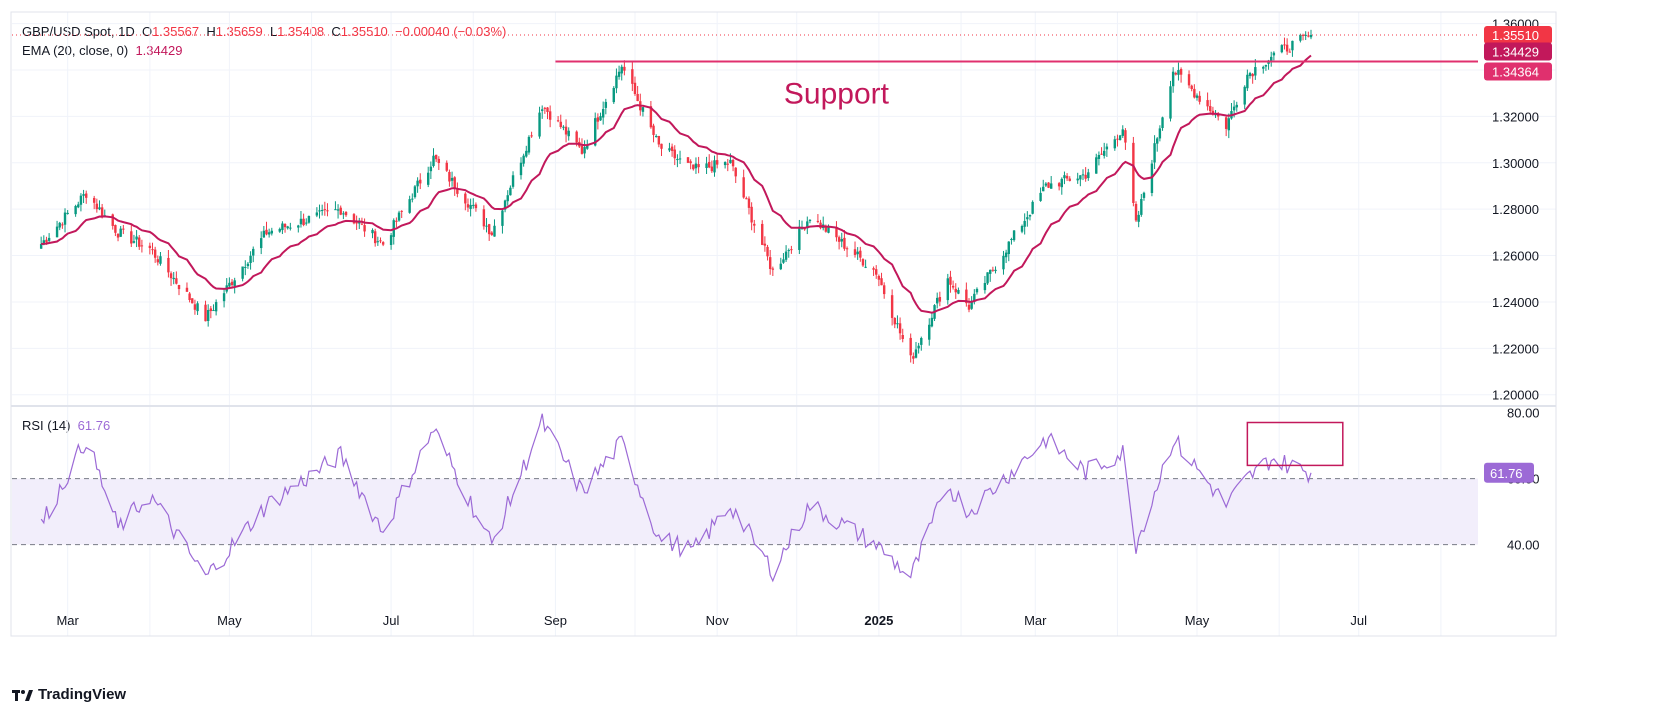 The width and height of the screenshot is (1661, 718). I want to click on last-price-tag: 1.35510, so click(1515, 35).